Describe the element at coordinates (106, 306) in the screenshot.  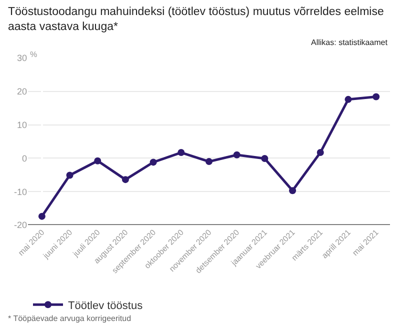
I see `legend-label: Töötlev tööstus` at that location.